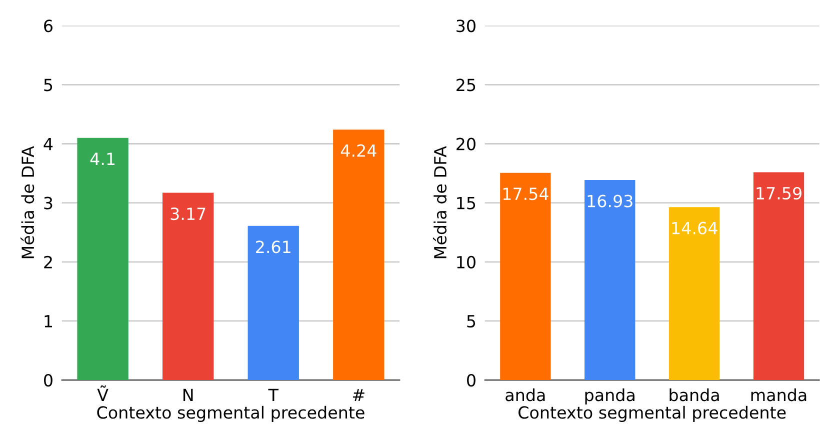 The image size is (836, 427). What do you see at coordinates (48, 321) in the screenshot?
I see `y-tick-label: 1` at bounding box center [48, 321].